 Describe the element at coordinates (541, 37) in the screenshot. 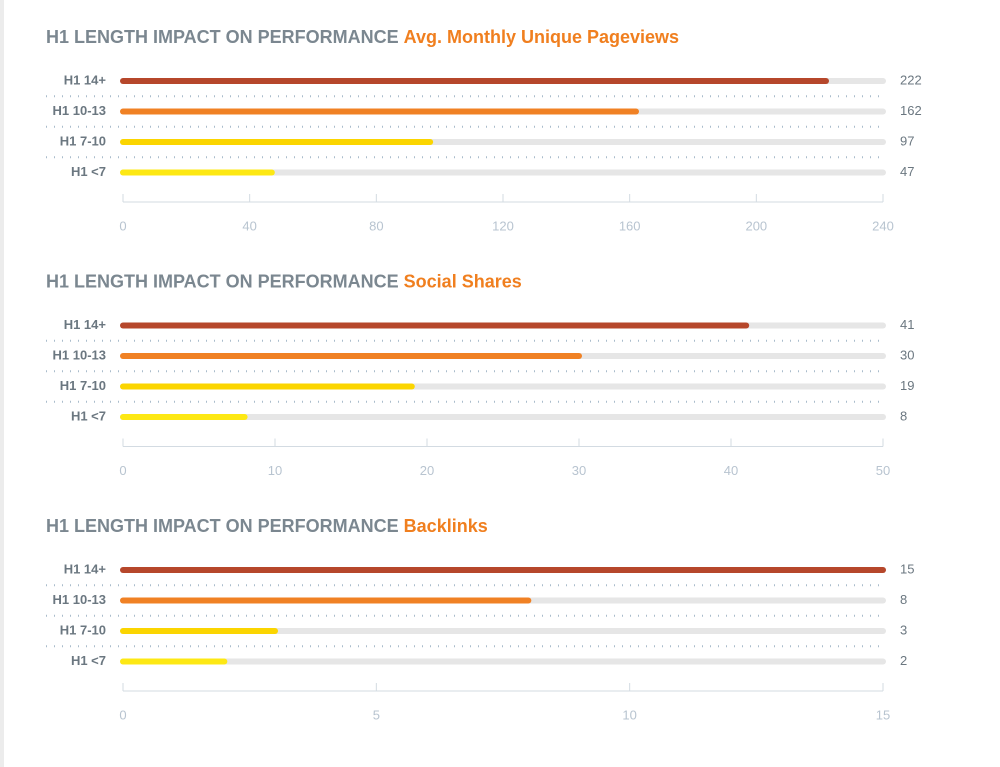

I see `subtitle-text: Avg. Monthly Unique Pageviews` at that location.